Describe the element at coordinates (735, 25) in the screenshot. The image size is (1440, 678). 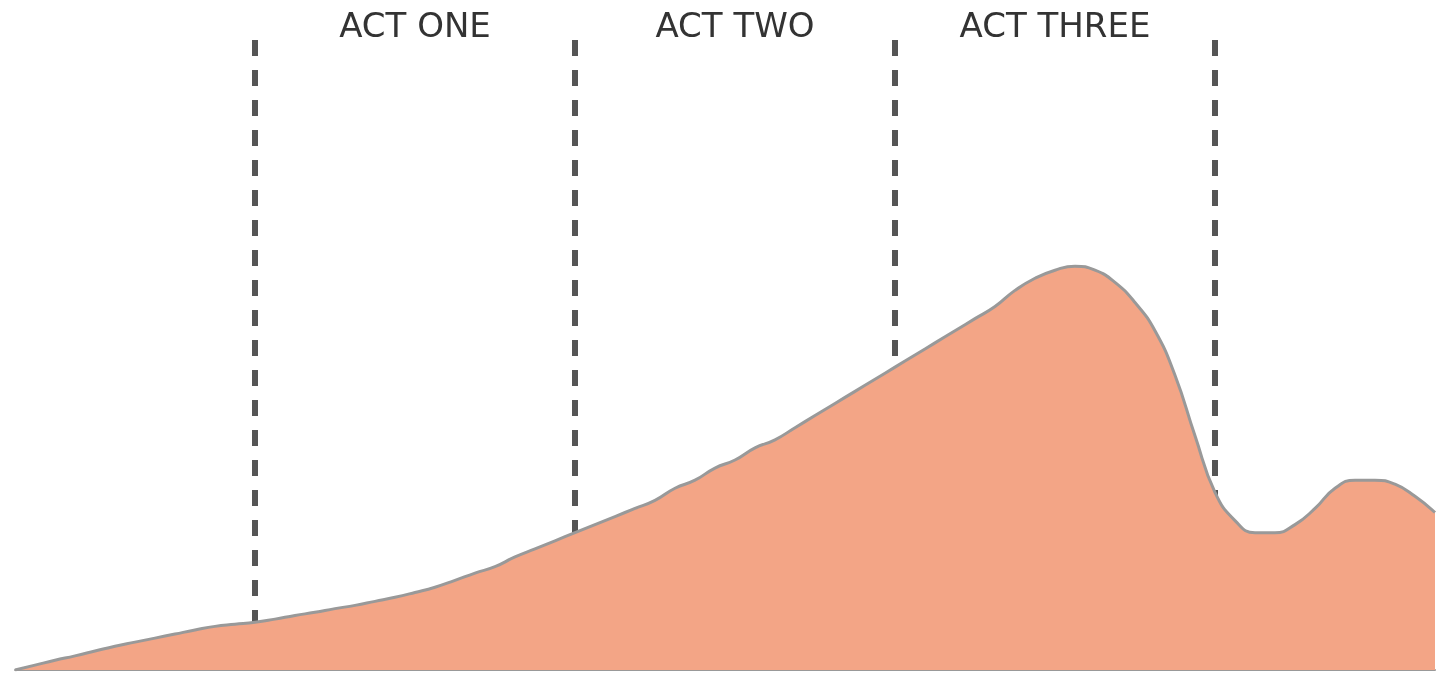
I see `text: ACT TWO` at that location.